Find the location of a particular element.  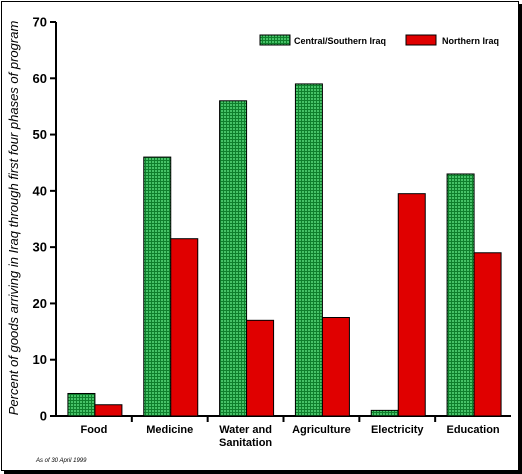

y-tick-label: 60 is located at coordinates (40, 78).